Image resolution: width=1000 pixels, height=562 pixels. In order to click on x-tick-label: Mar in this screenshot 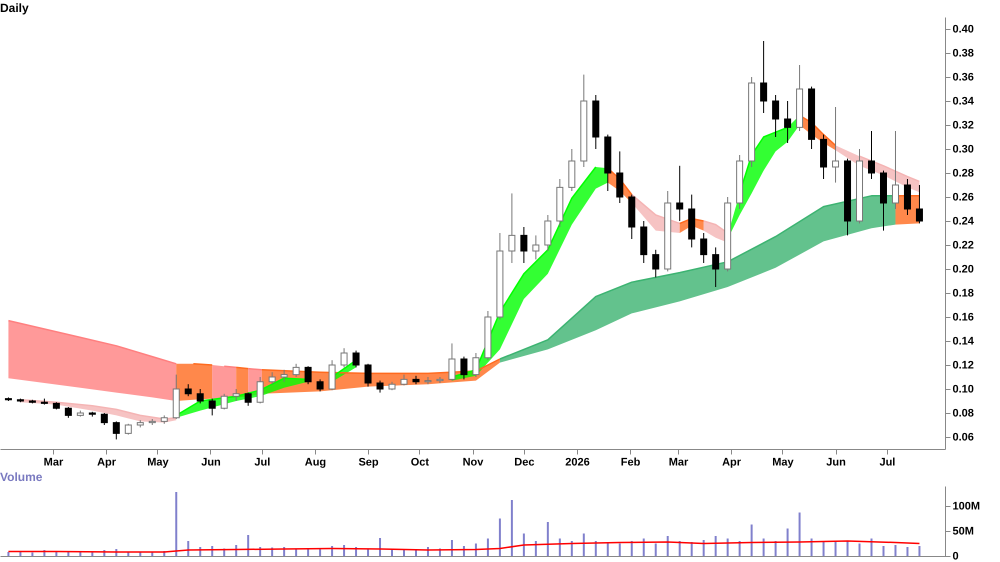, I will do `click(54, 462)`.